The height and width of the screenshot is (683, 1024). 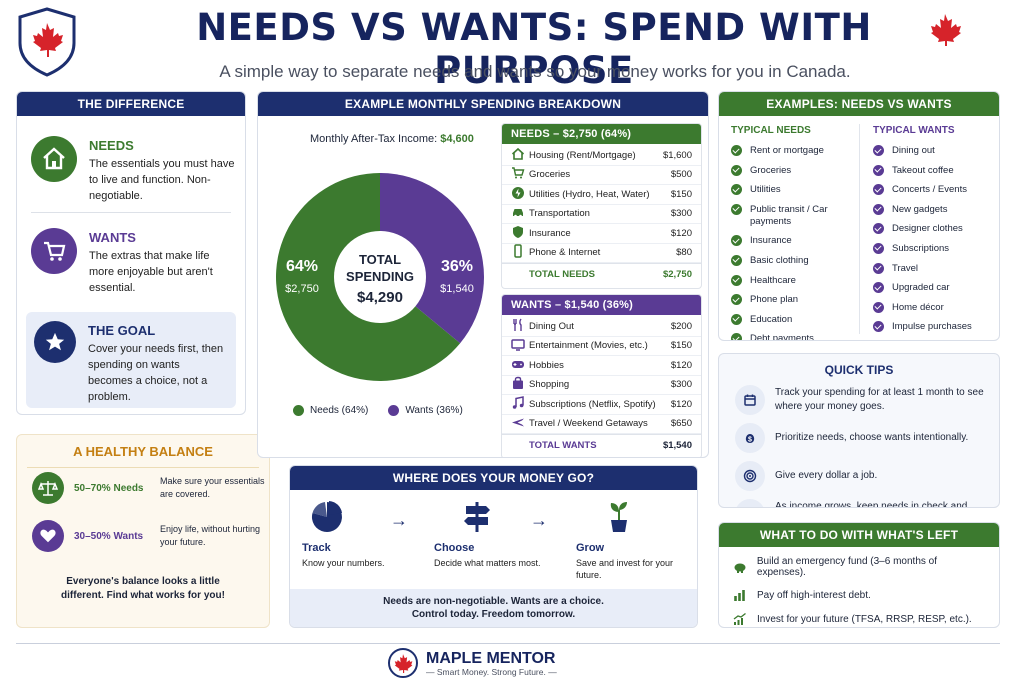 What do you see at coordinates (601, 305) in the screenshot?
I see `wants-table-heading: WANTS – $1,540 (36%)` at bounding box center [601, 305].